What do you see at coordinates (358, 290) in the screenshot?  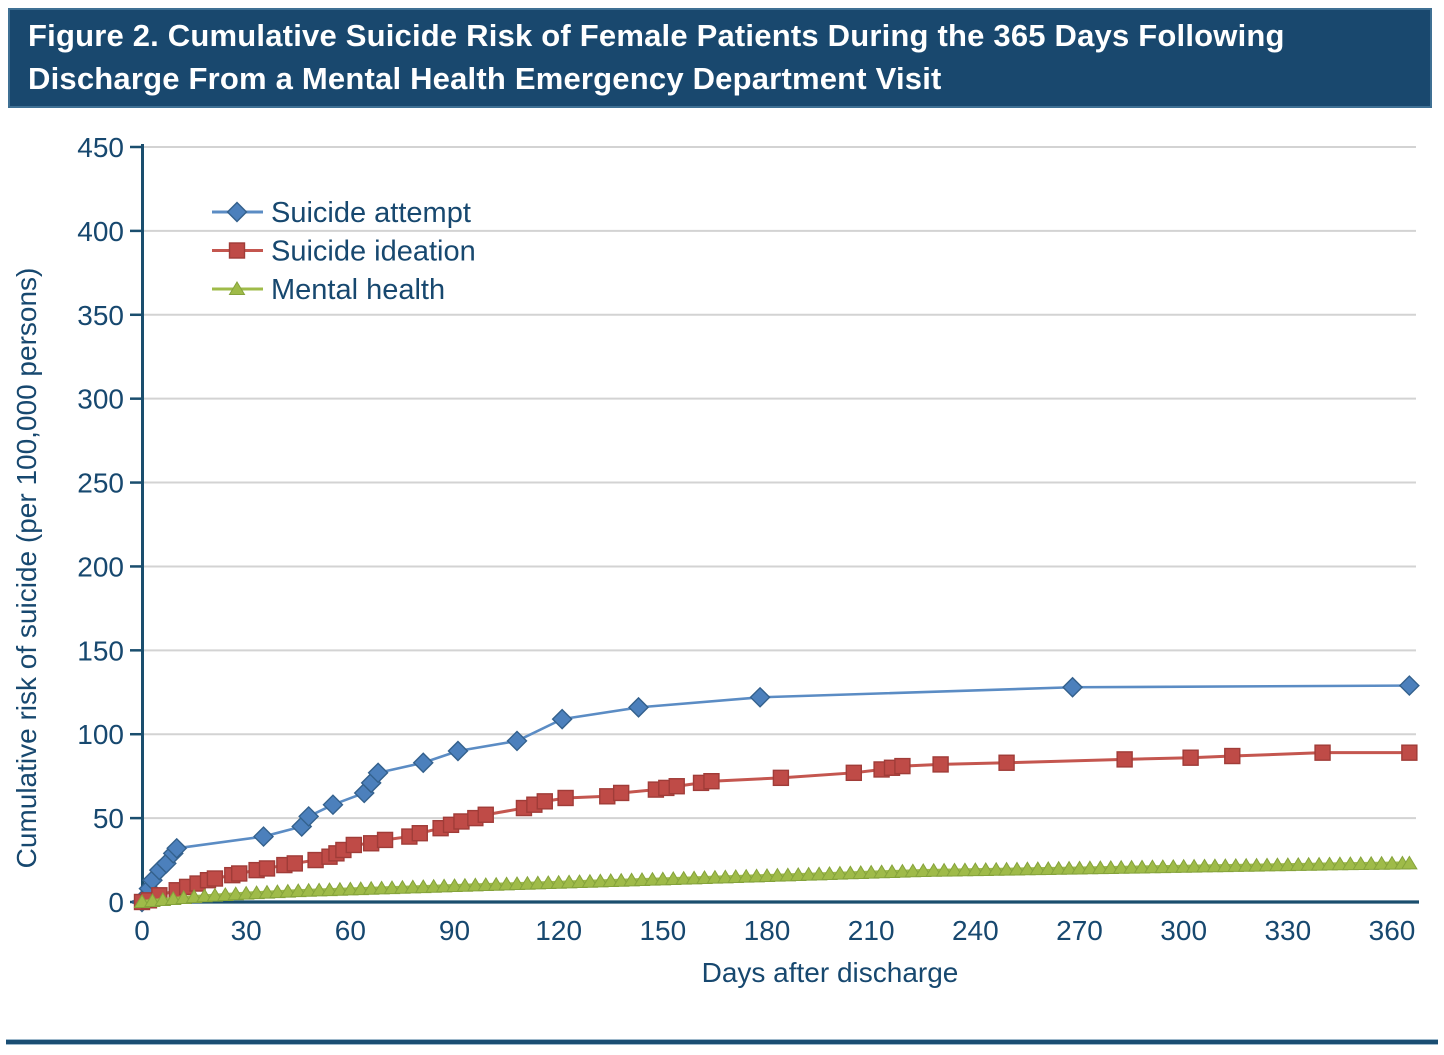 I see `legend-label-mental-health: Mental health` at bounding box center [358, 290].